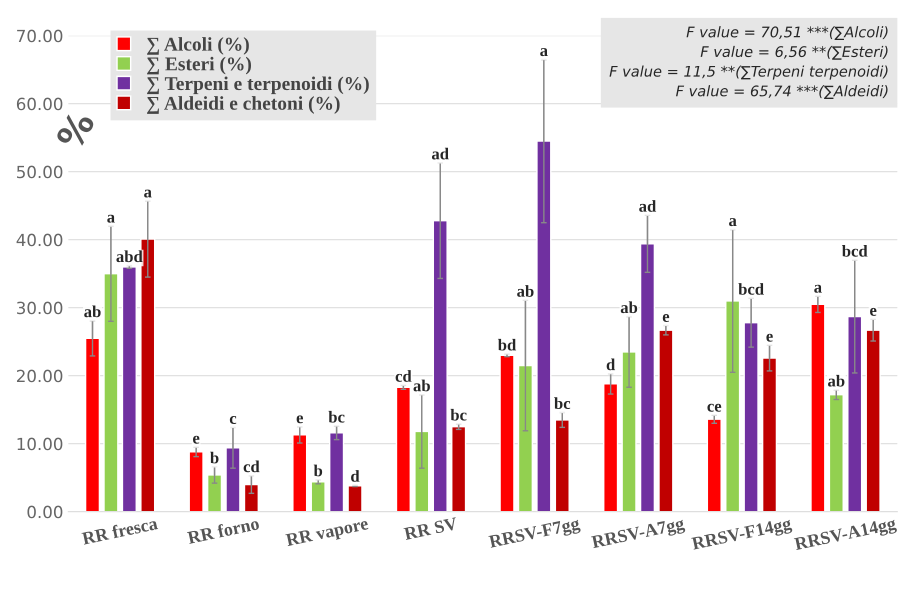  Describe the element at coordinates (233, 420) in the screenshot. I see `data-label: c` at that location.